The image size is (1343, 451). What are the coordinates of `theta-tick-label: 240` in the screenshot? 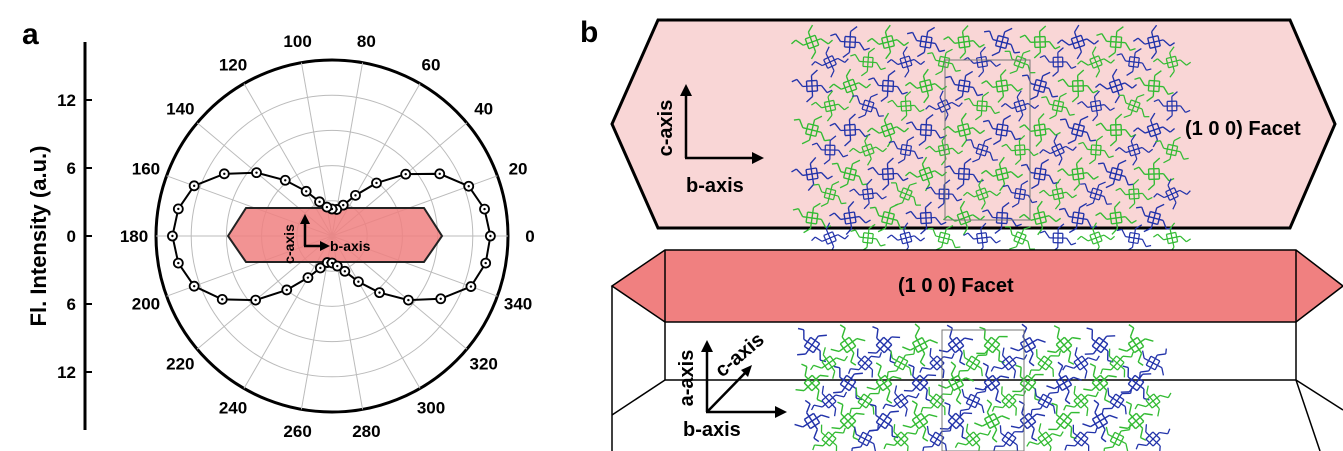 It's located at (233, 407).